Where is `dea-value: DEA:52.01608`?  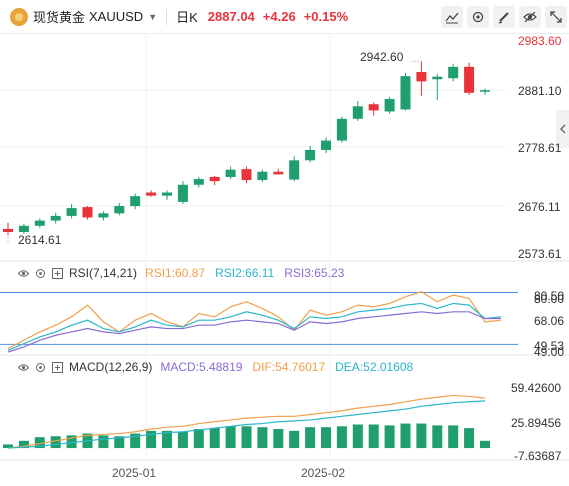 dea-value: DEA:52.01608 is located at coordinates (374, 367).